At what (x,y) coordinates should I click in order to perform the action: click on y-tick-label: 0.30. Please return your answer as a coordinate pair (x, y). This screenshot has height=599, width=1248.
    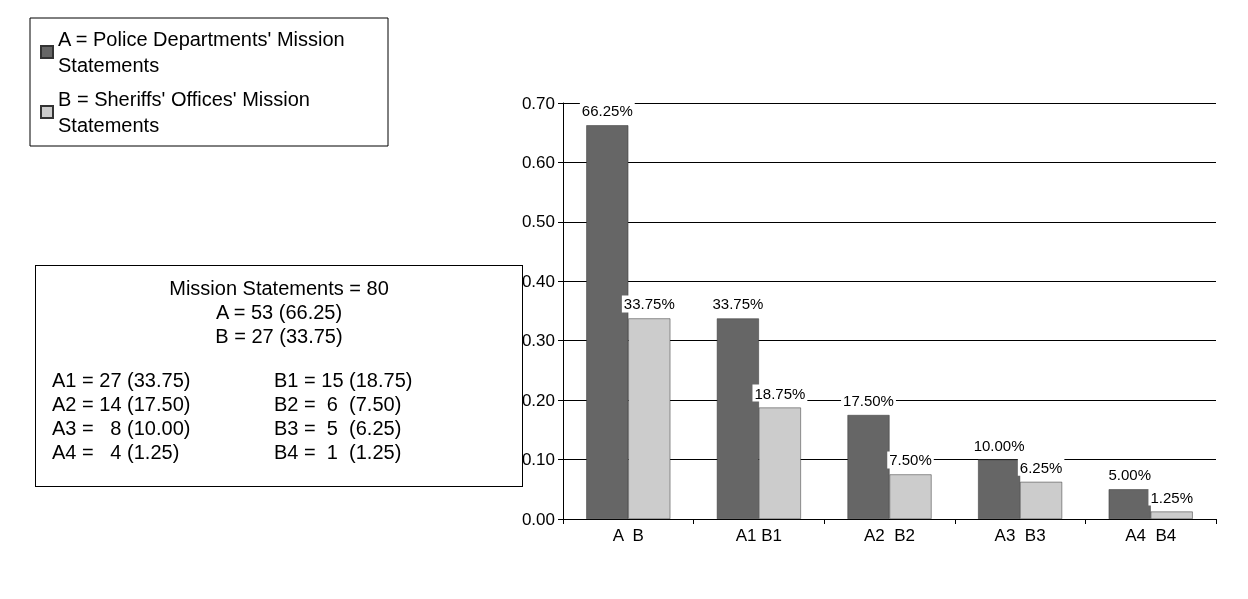
    Looking at the image, I should click on (538, 341).